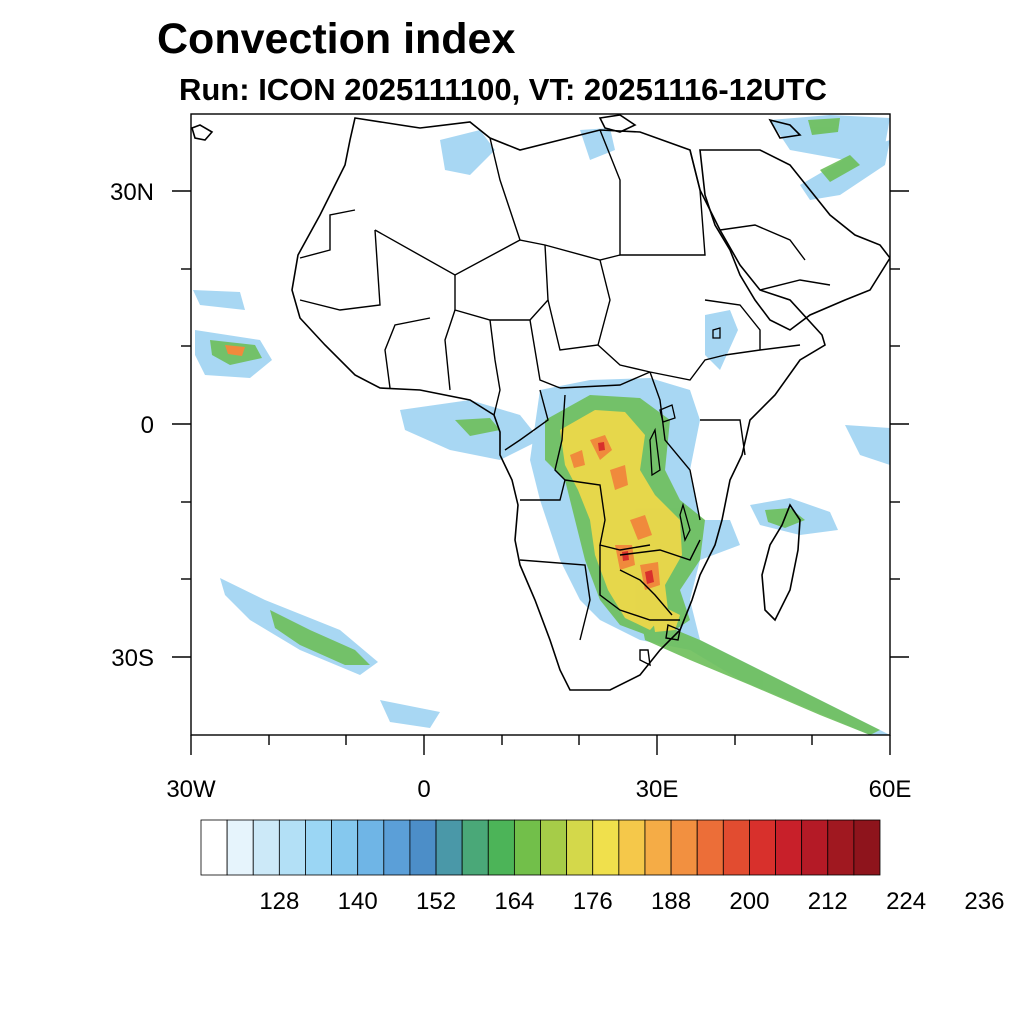  I want to click on lon-label-0: 0, so click(424, 789).